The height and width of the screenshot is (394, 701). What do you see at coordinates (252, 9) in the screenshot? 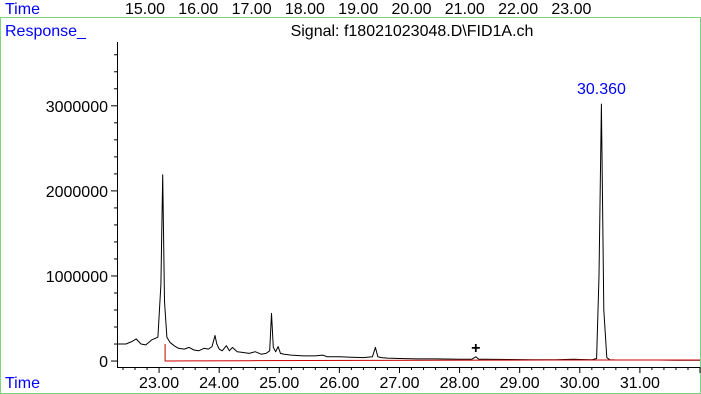
I see `top-tick-label: 17.00` at bounding box center [252, 9].